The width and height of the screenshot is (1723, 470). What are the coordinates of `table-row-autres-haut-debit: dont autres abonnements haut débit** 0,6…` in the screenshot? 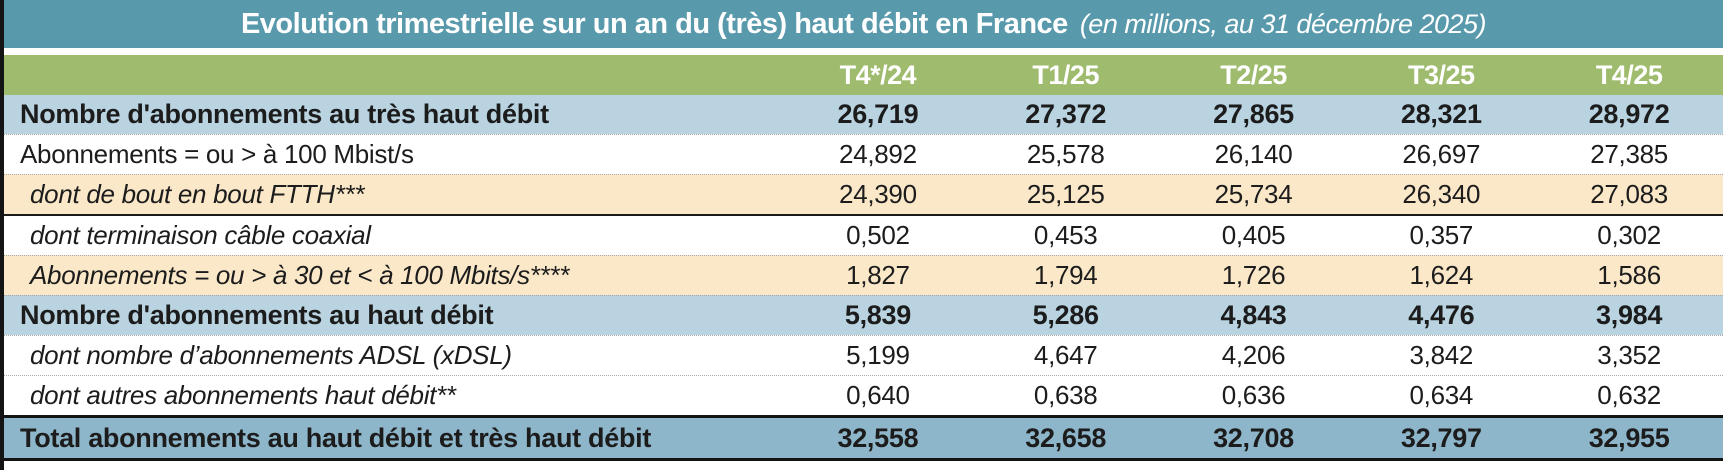 It's located at (863, 395).